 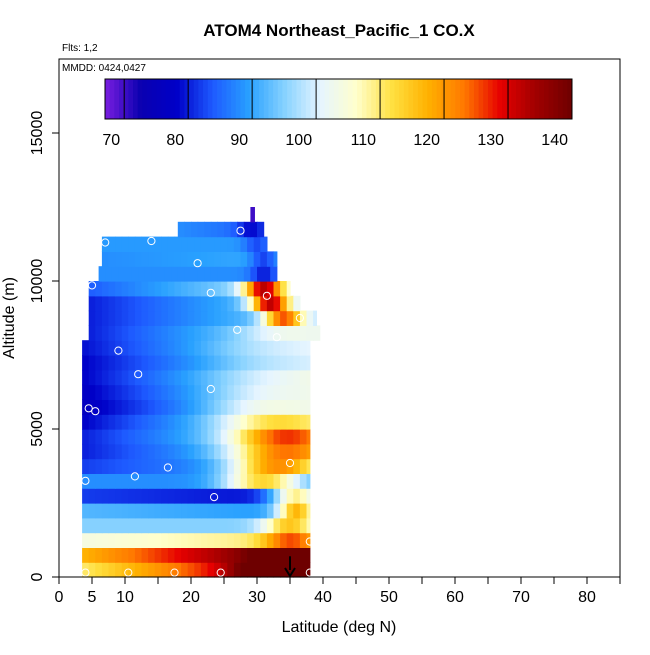 I want to click on y-tick-label: 10000, so click(x=37, y=281).